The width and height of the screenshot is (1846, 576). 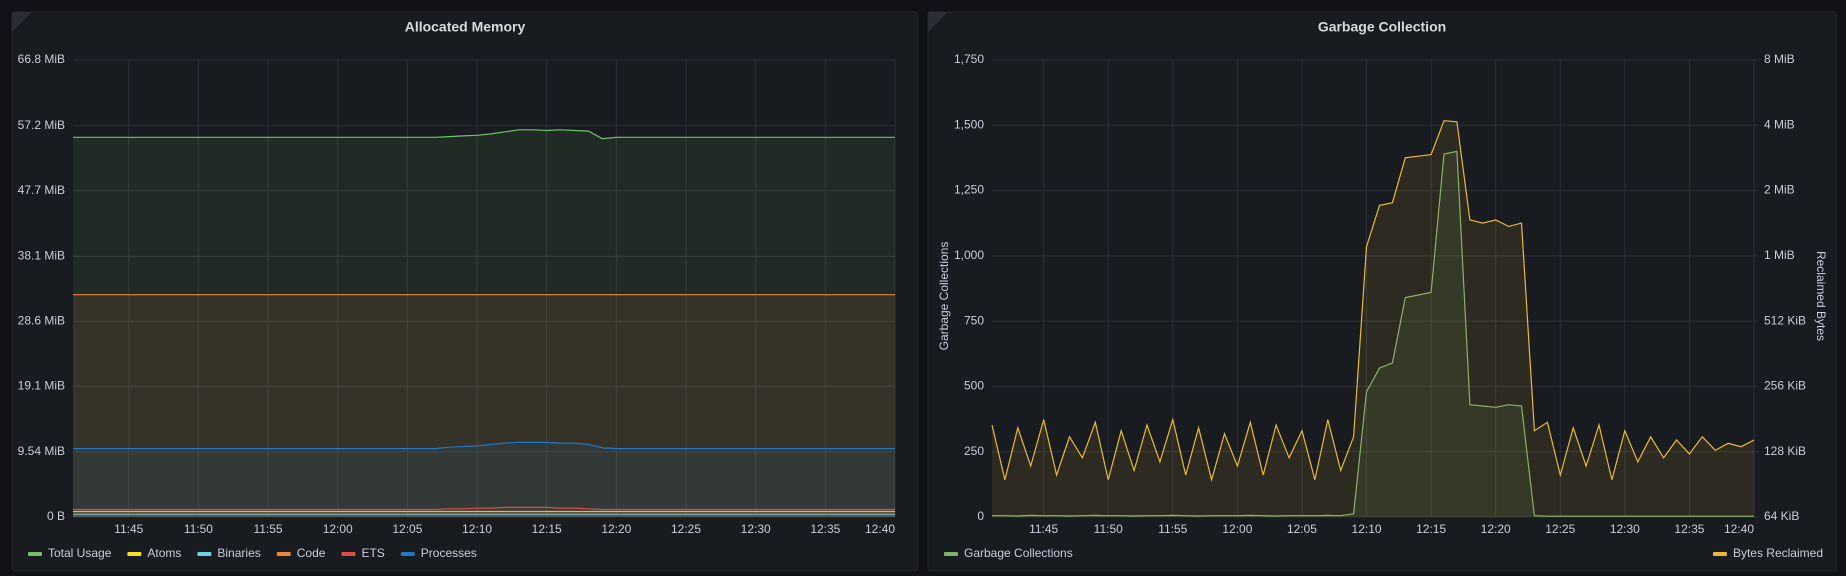 What do you see at coordinates (41, 321) in the screenshot?
I see `y-tick-label: 28.6 MiB` at bounding box center [41, 321].